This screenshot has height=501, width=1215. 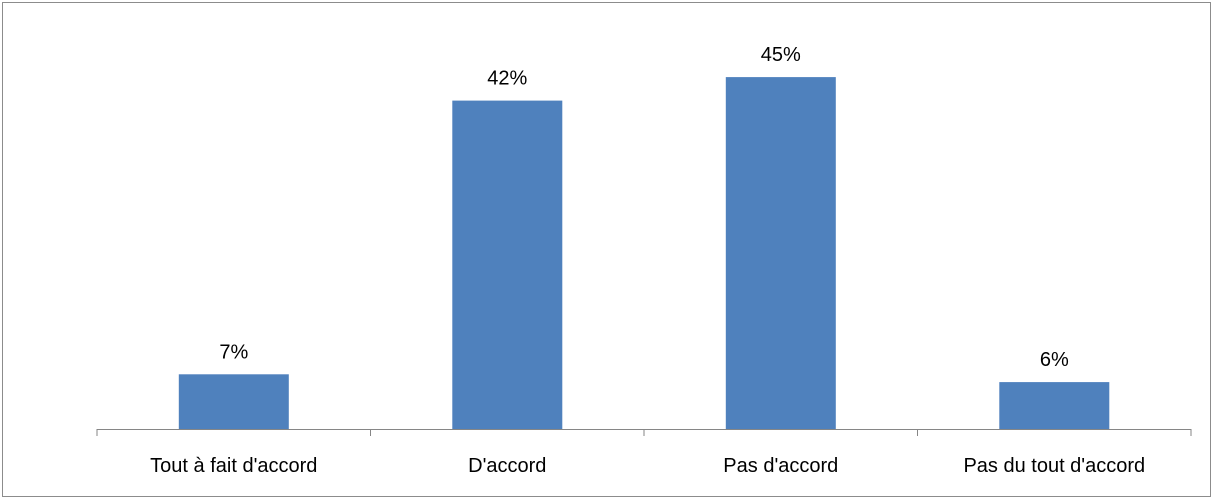 I want to click on data-label-3: 6%, so click(x=1054, y=360).